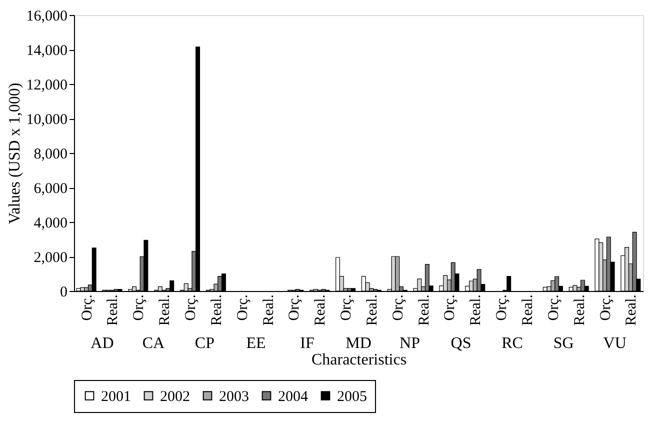 The width and height of the screenshot is (653, 423). I want to click on y-tick-label: 8,000, so click(51, 154).